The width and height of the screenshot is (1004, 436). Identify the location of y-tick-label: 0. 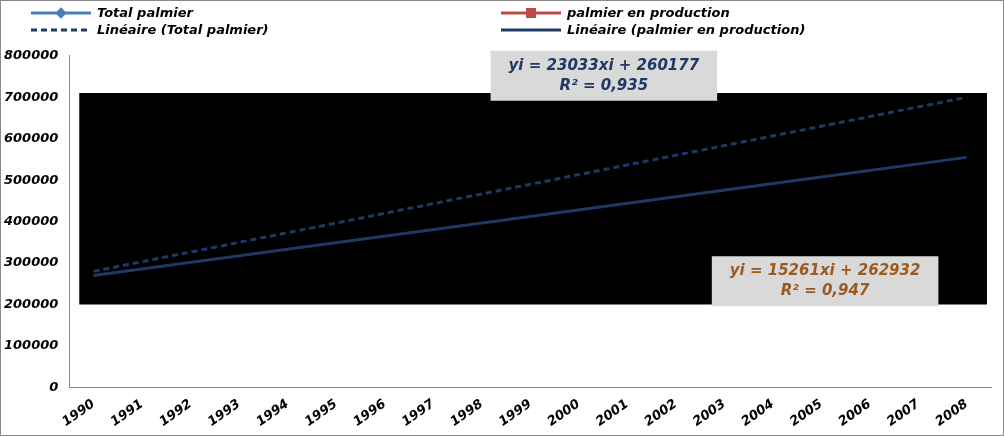
(54, 386).